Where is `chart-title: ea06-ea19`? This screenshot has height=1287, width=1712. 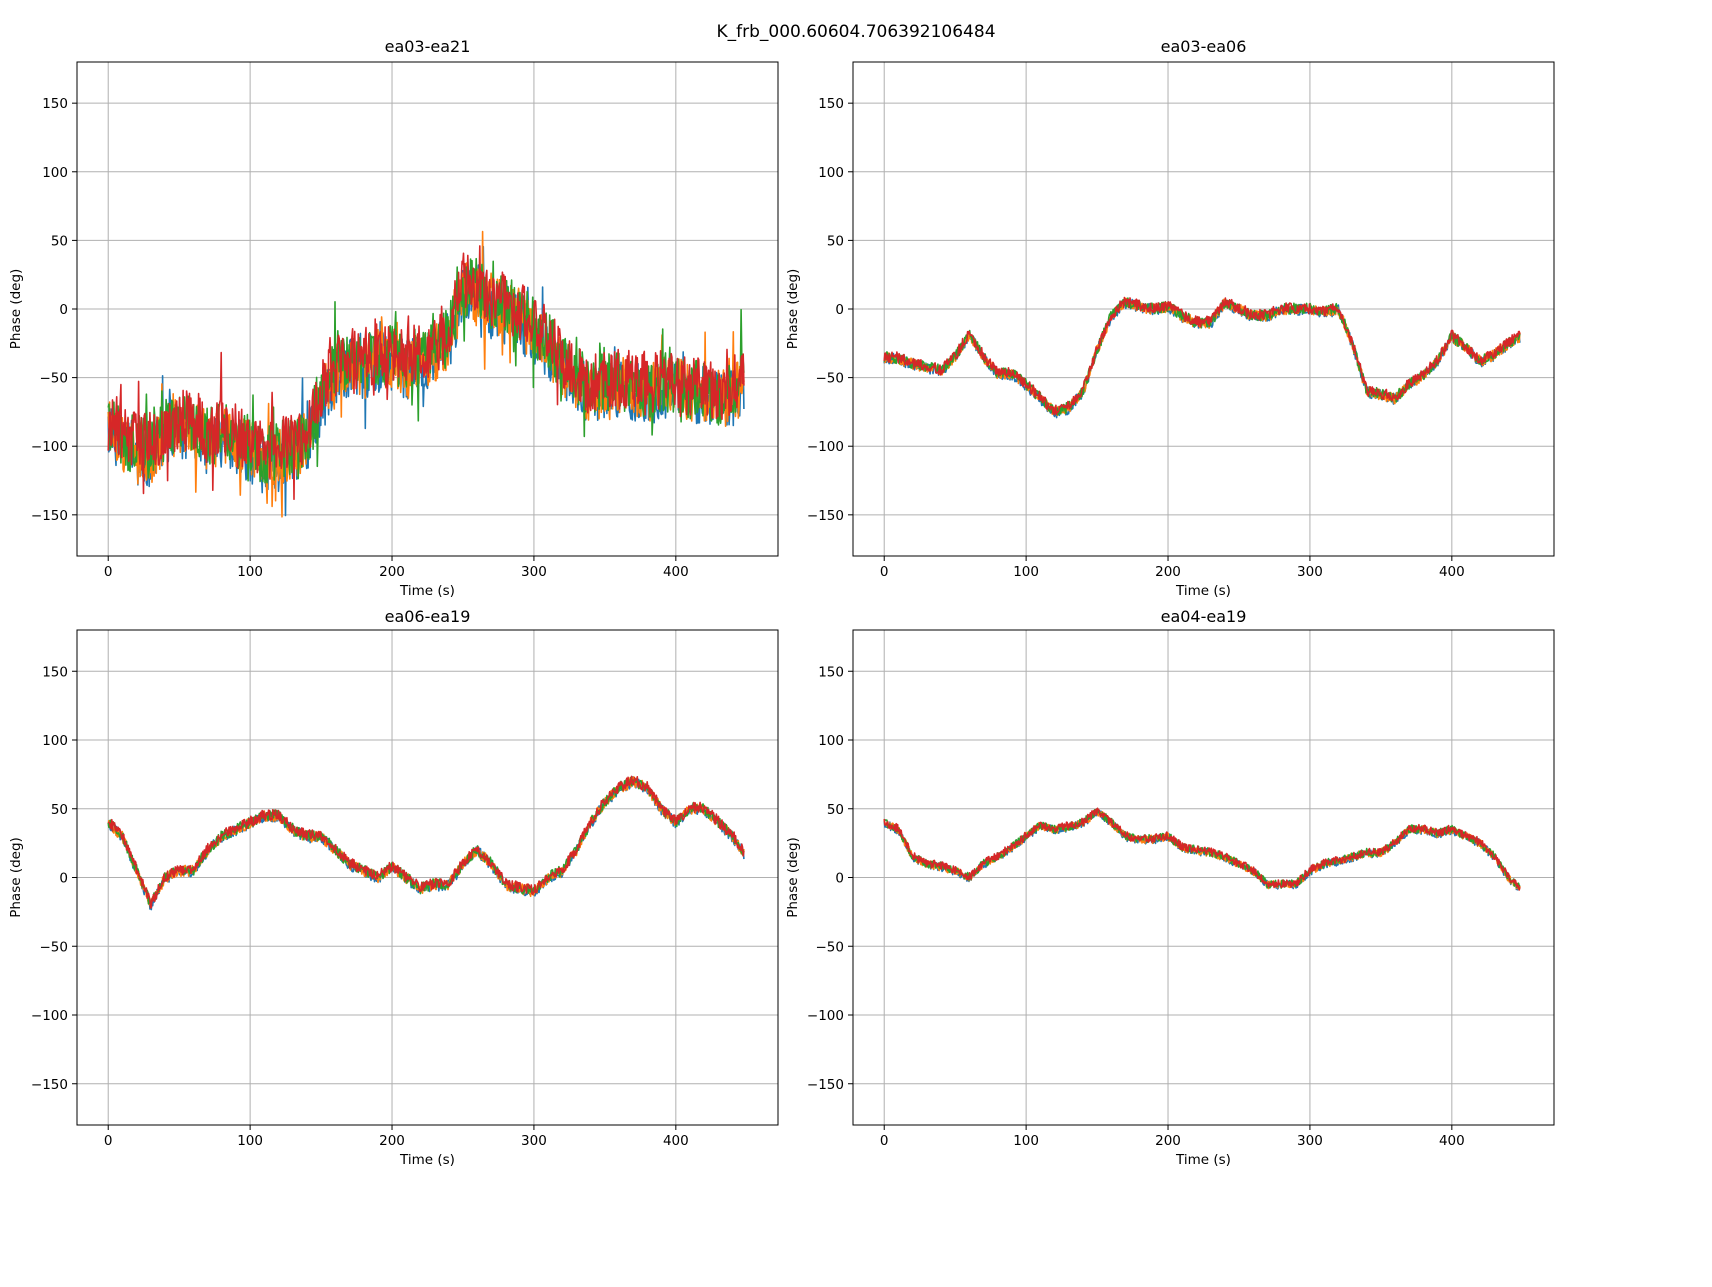
chart-title: ea06-ea19 is located at coordinates (428, 616).